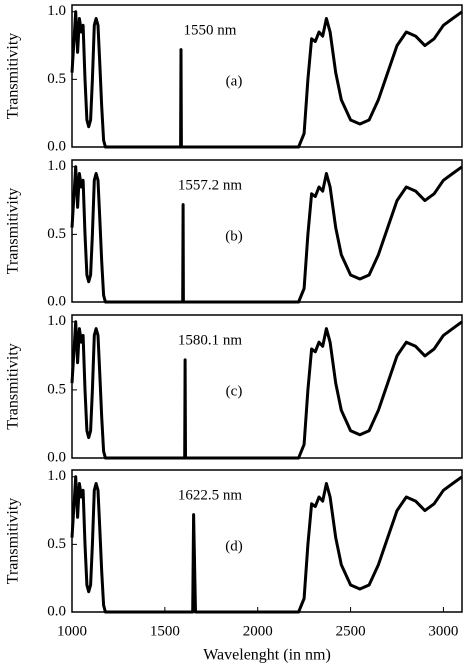 The height and width of the screenshot is (668, 474). What do you see at coordinates (210, 340) in the screenshot?
I see `wavelength-label: 1580.1 nm` at bounding box center [210, 340].